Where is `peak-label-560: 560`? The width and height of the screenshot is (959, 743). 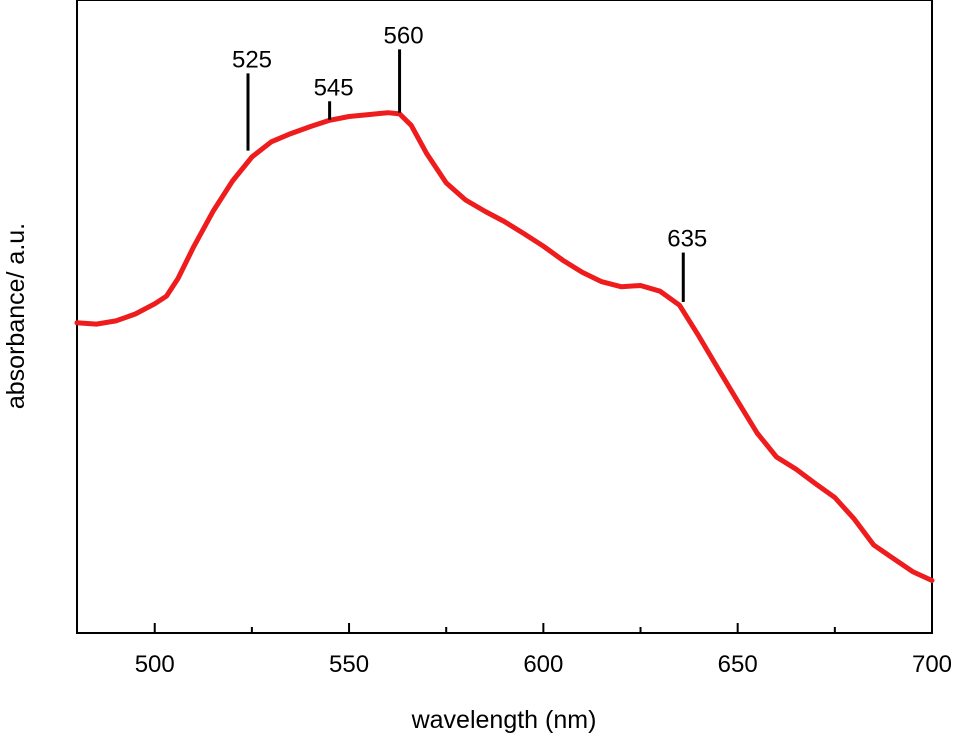
peak-label-560: 560 is located at coordinates (404, 35).